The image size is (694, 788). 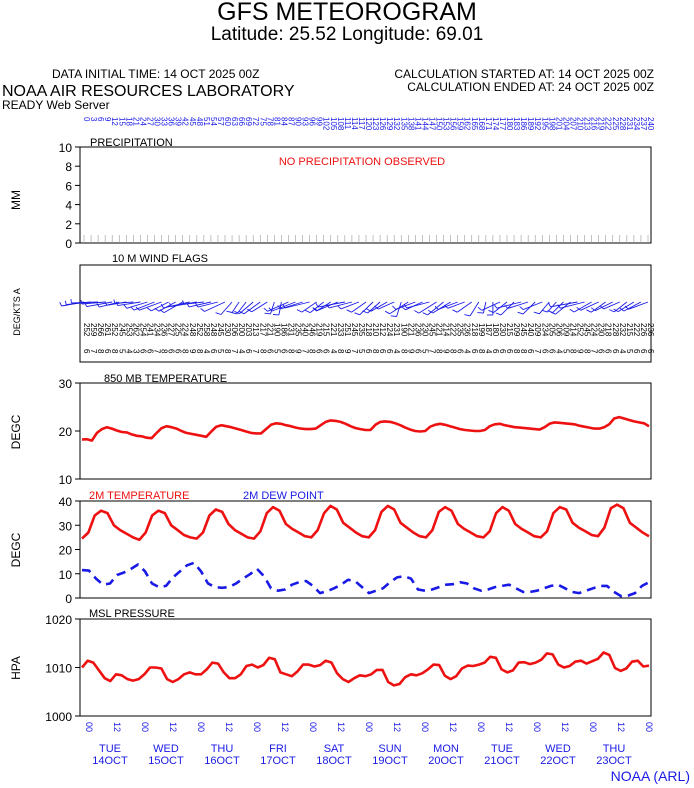 What do you see at coordinates (565, 124) in the screenshot?
I see `forecast-hour-label: 204` at bounding box center [565, 124].